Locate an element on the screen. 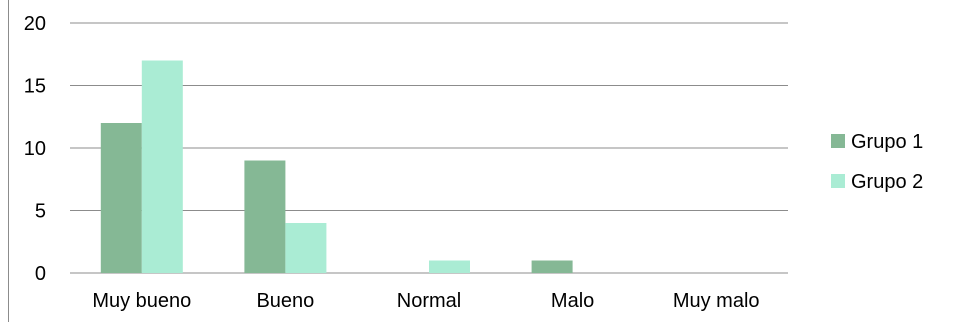 The height and width of the screenshot is (322, 960). legend-label: Grupo 1 is located at coordinates (887, 142).